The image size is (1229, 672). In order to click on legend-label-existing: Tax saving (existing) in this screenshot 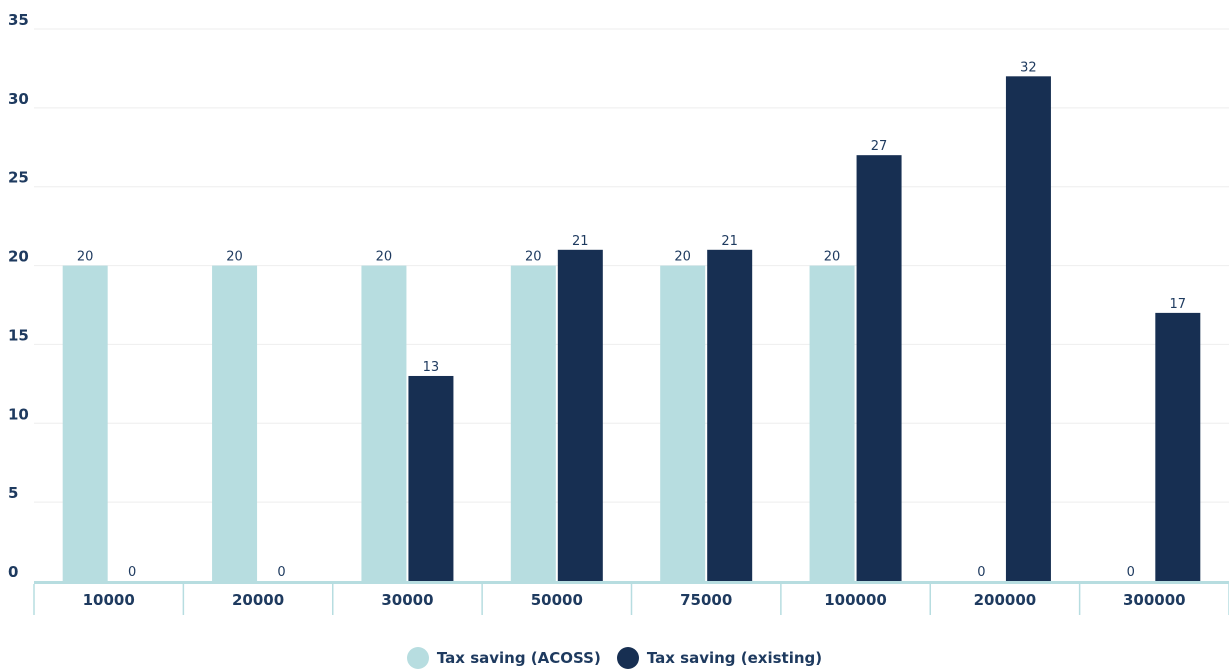, I will do `click(734, 658)`.